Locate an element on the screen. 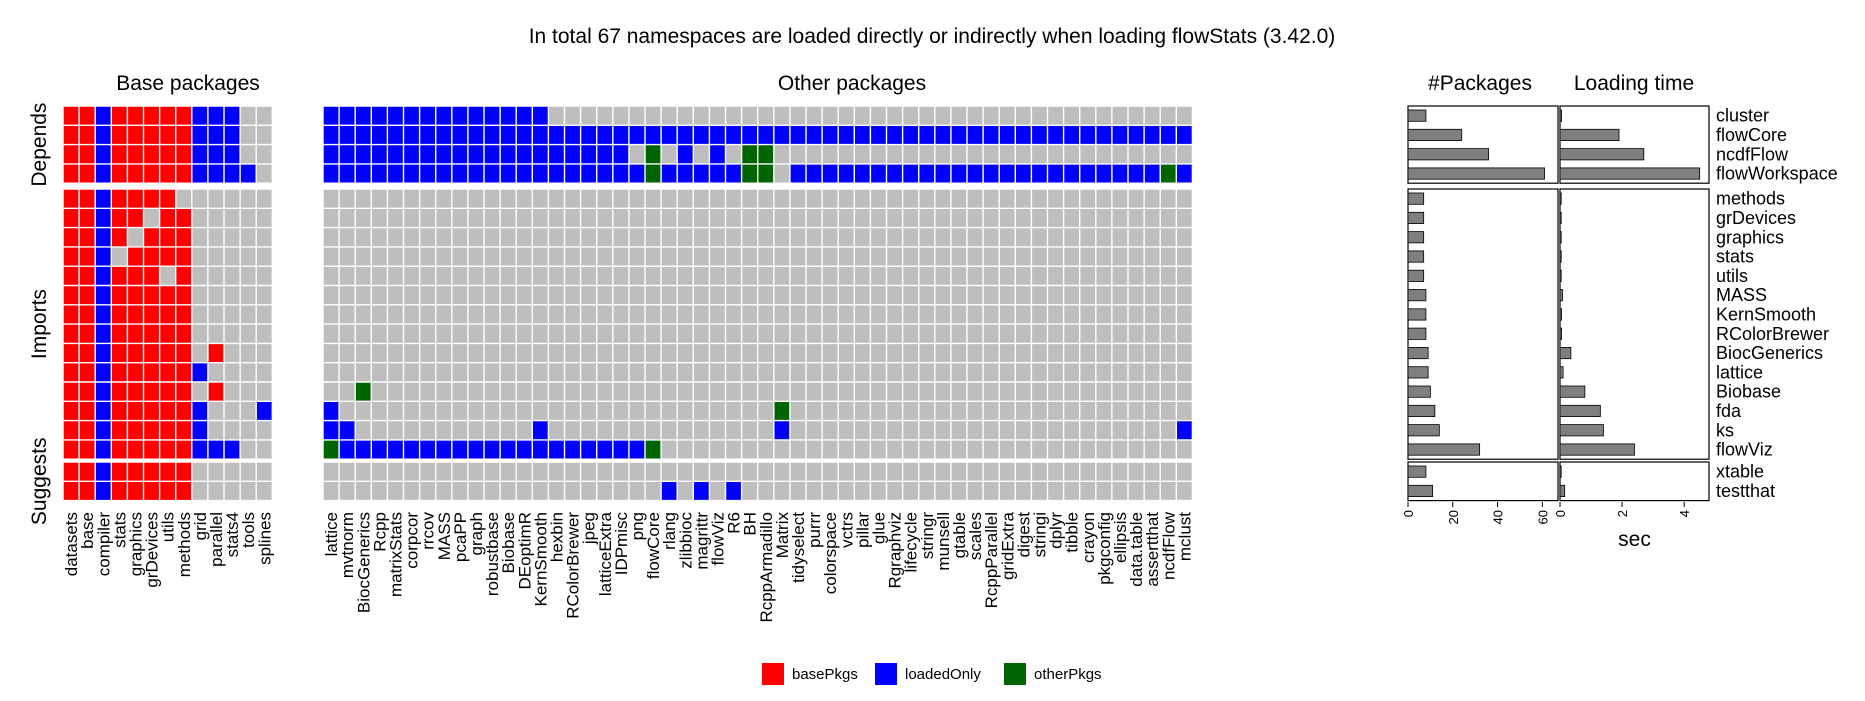 Image resolution: width=1865 pixels, height=701 pixels. column-label: gtable is located at coordinates (959, 535).